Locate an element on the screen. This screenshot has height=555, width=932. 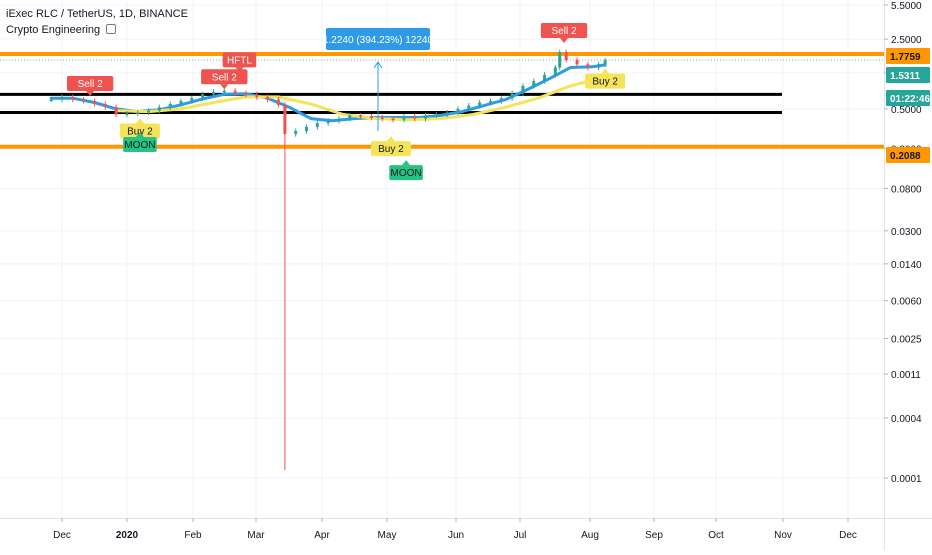
x-tick-label: Aug is located at coordinates (590, 535).